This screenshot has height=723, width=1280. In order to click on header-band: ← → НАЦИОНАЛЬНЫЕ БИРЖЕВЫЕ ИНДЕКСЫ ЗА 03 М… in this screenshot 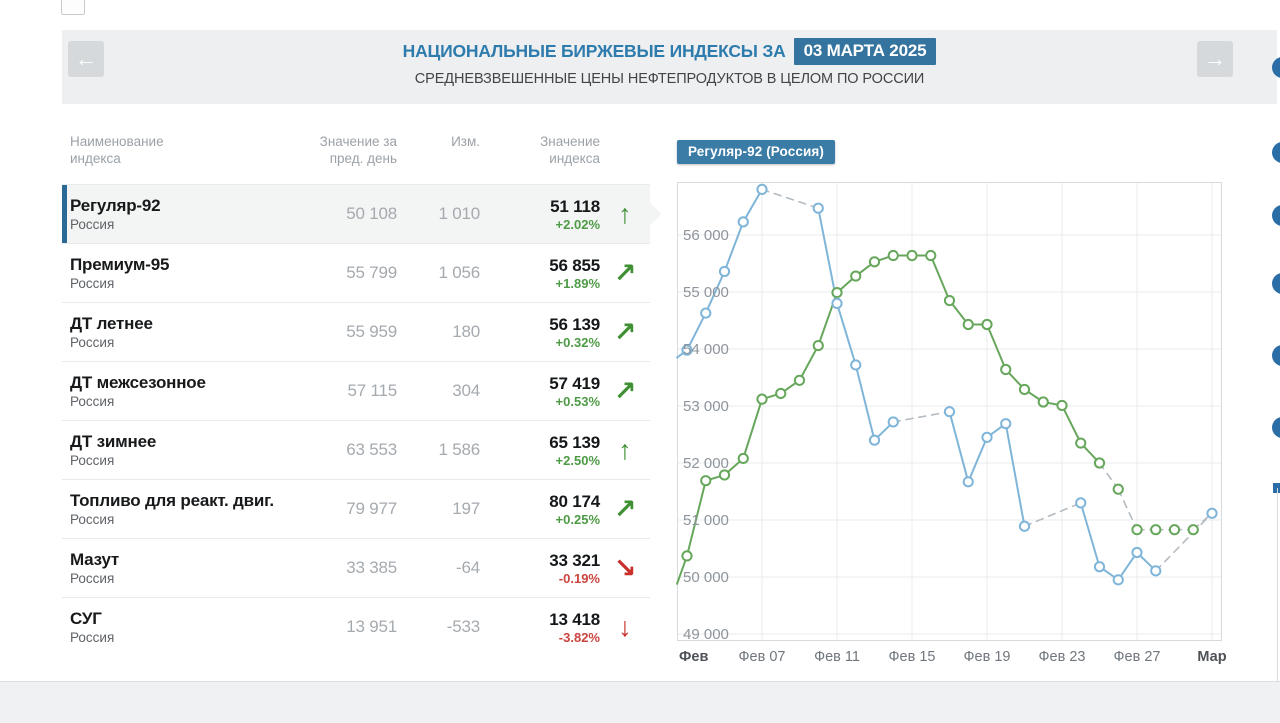, I will do `click(669, 67)`.